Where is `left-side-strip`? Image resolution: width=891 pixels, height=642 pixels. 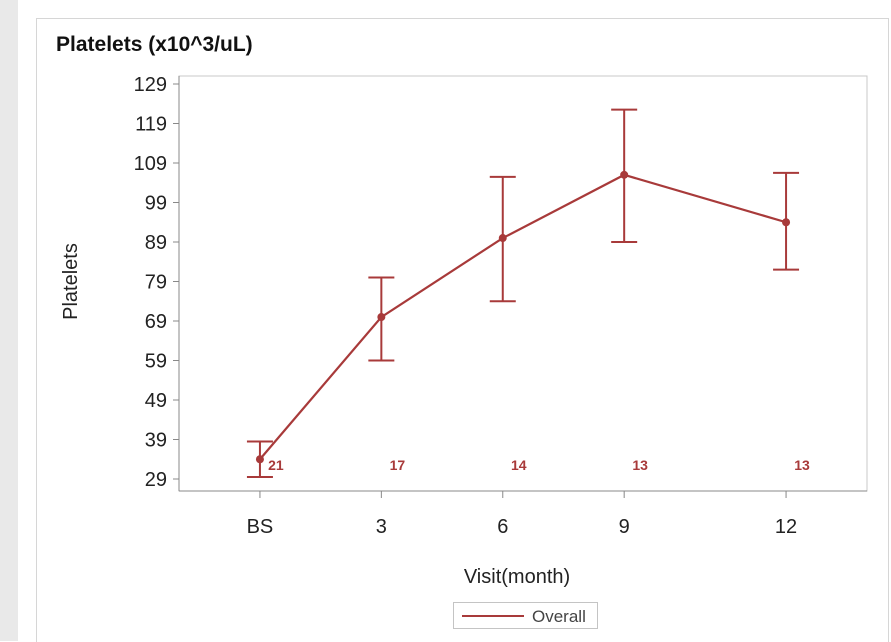
left-side-strip is located at coordinates (9, 320).